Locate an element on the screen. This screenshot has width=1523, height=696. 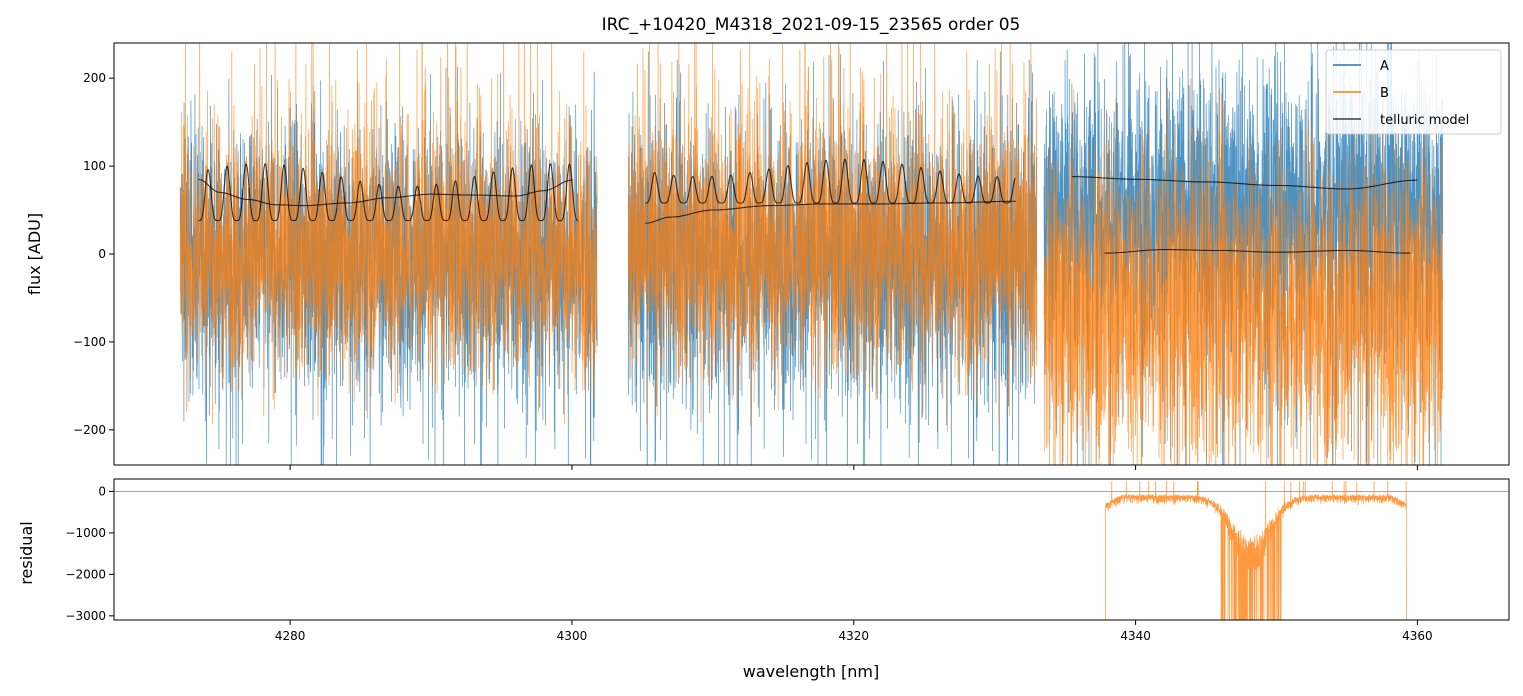
flux-ytick-label: 200 is located at coordinates (94, 78).